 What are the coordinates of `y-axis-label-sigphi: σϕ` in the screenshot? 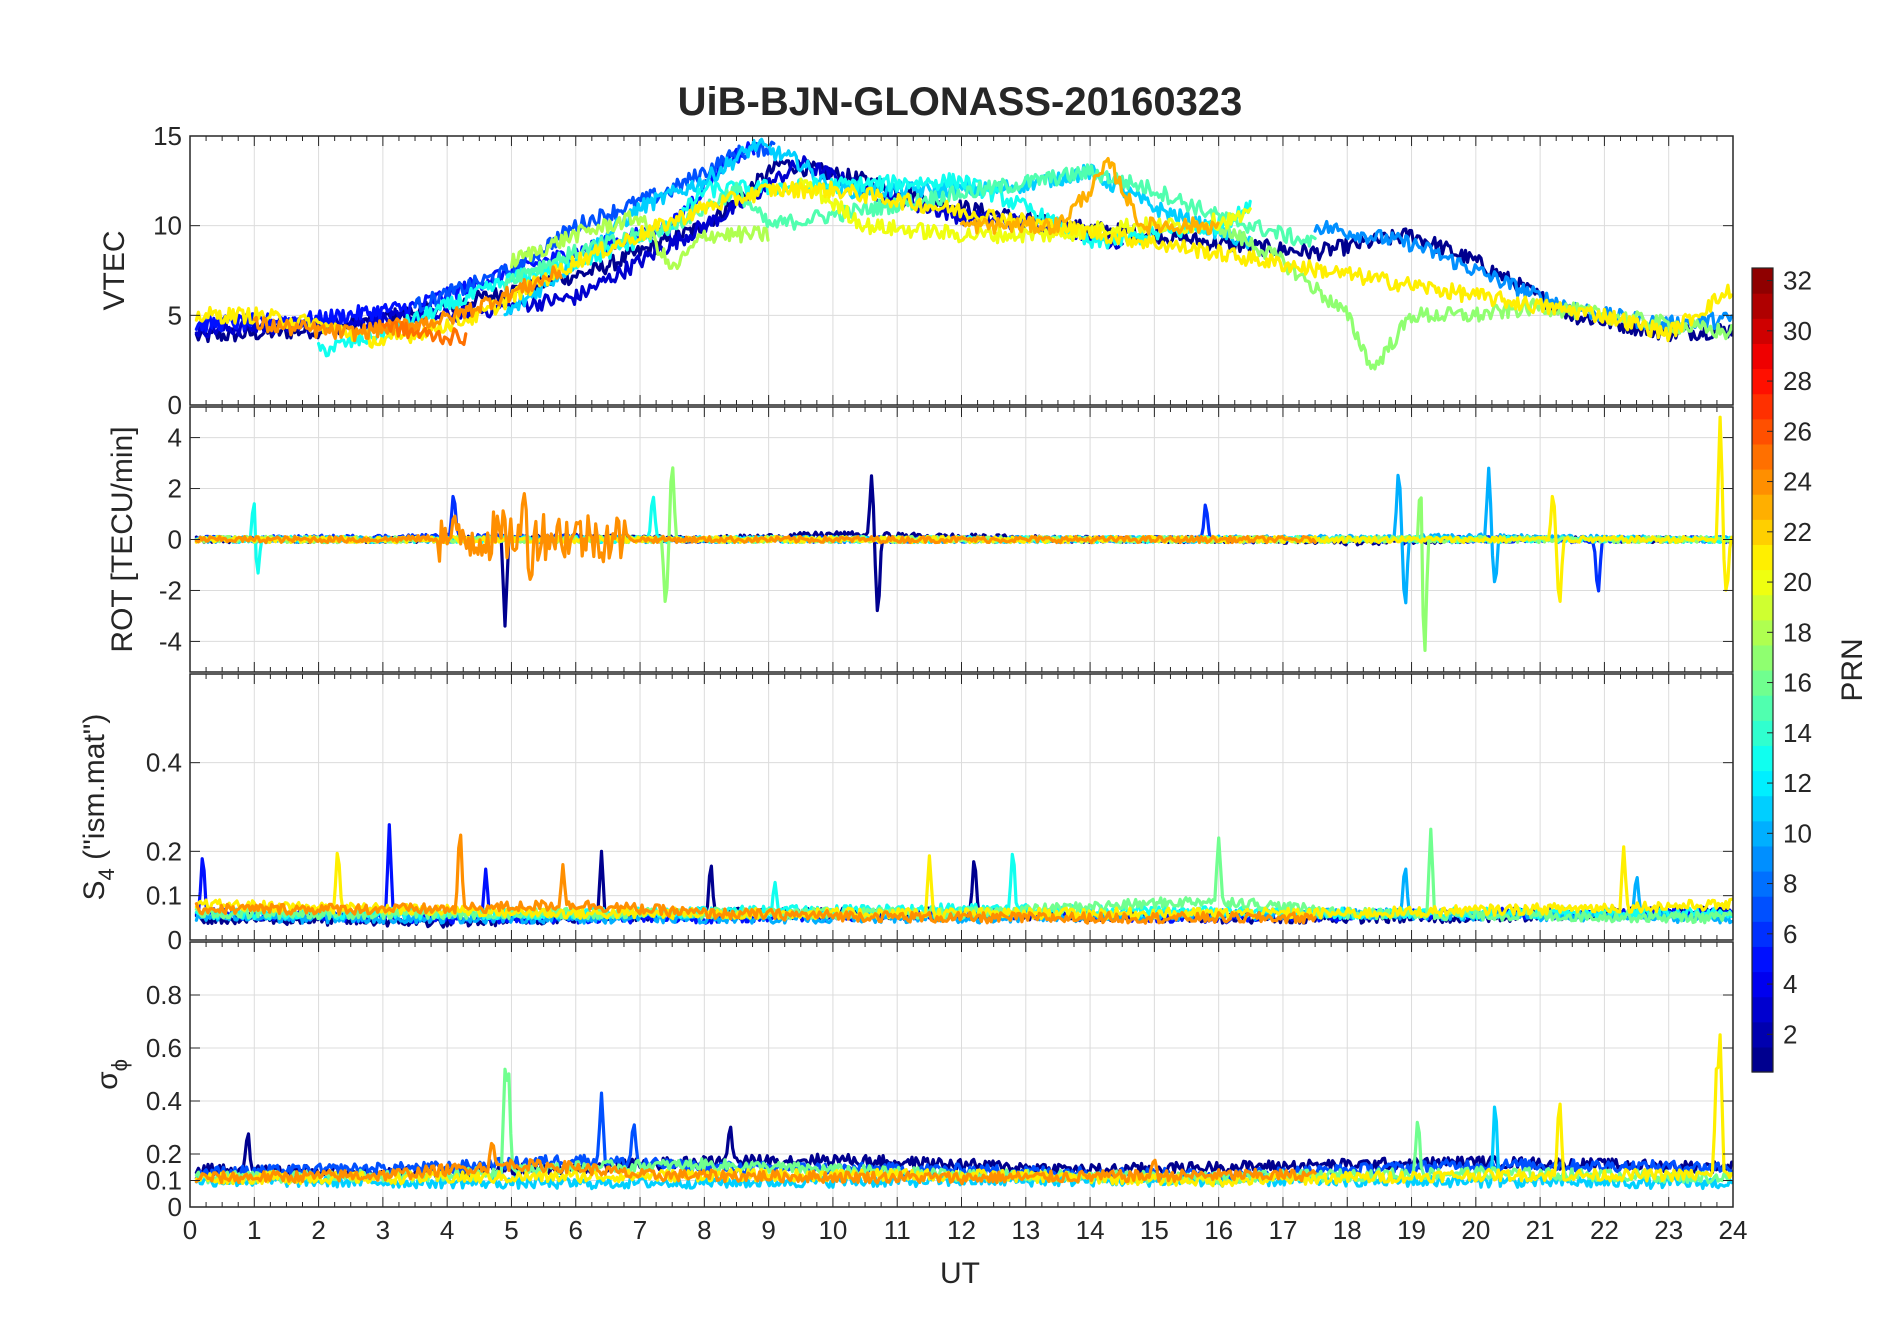 It's located at (111, 1074).